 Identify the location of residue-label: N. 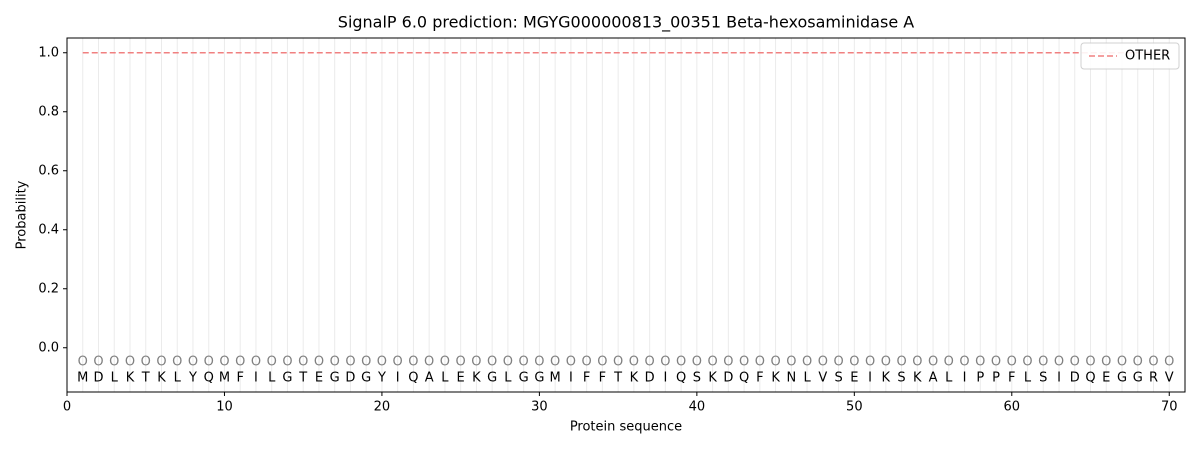
(791, 377).